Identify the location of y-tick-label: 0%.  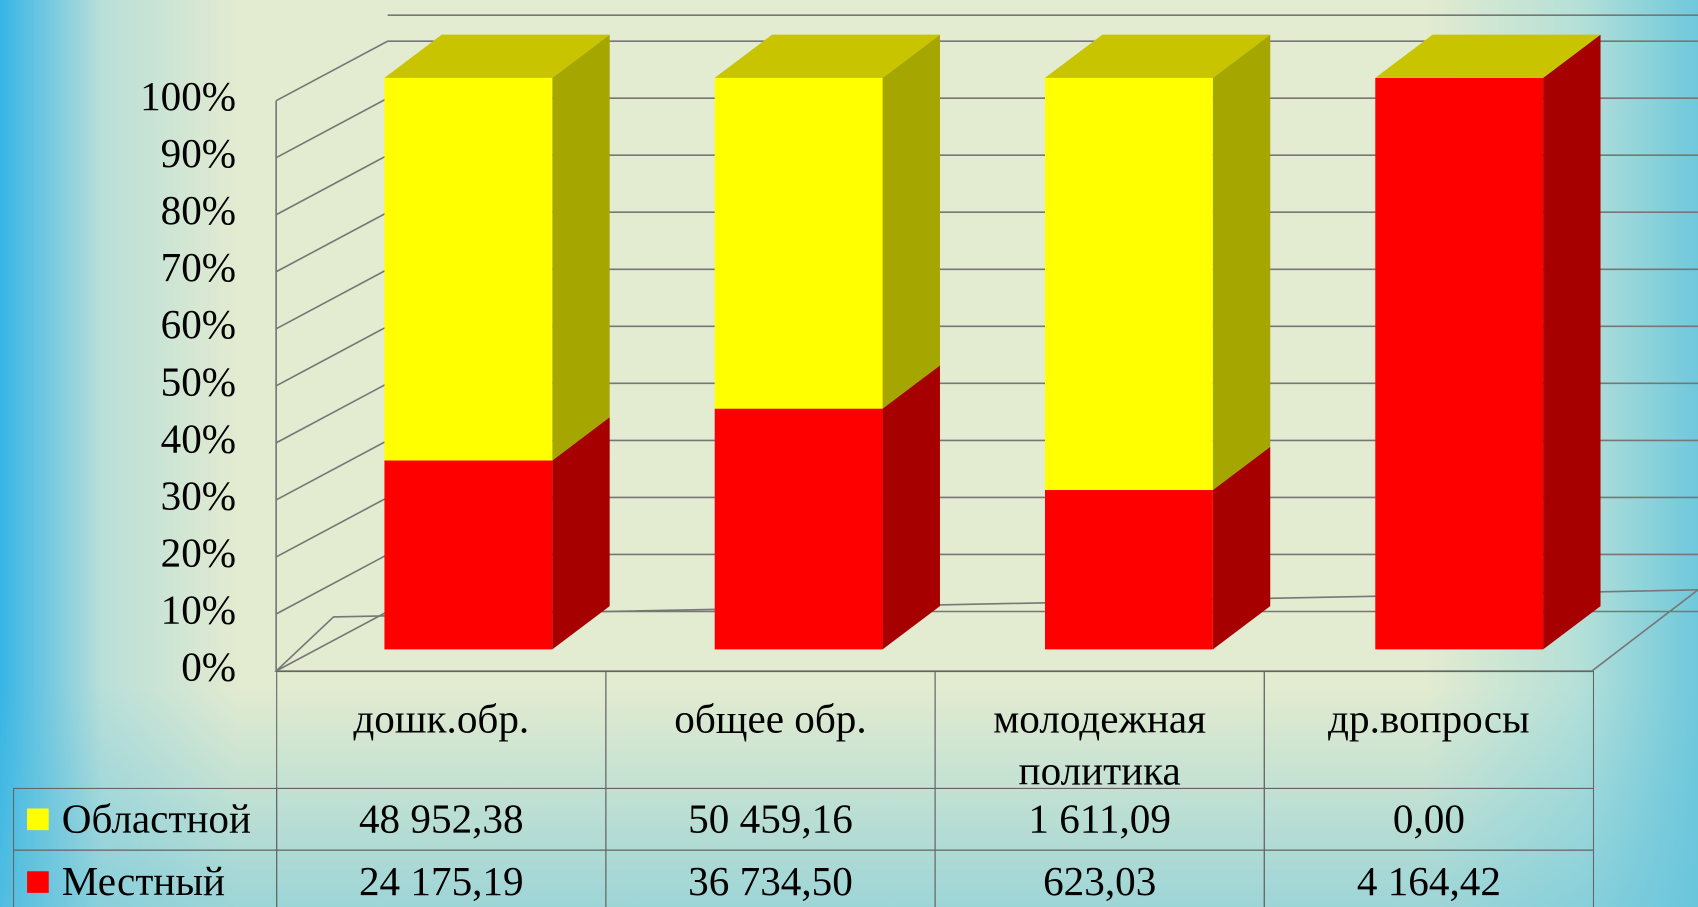
(208, 666).